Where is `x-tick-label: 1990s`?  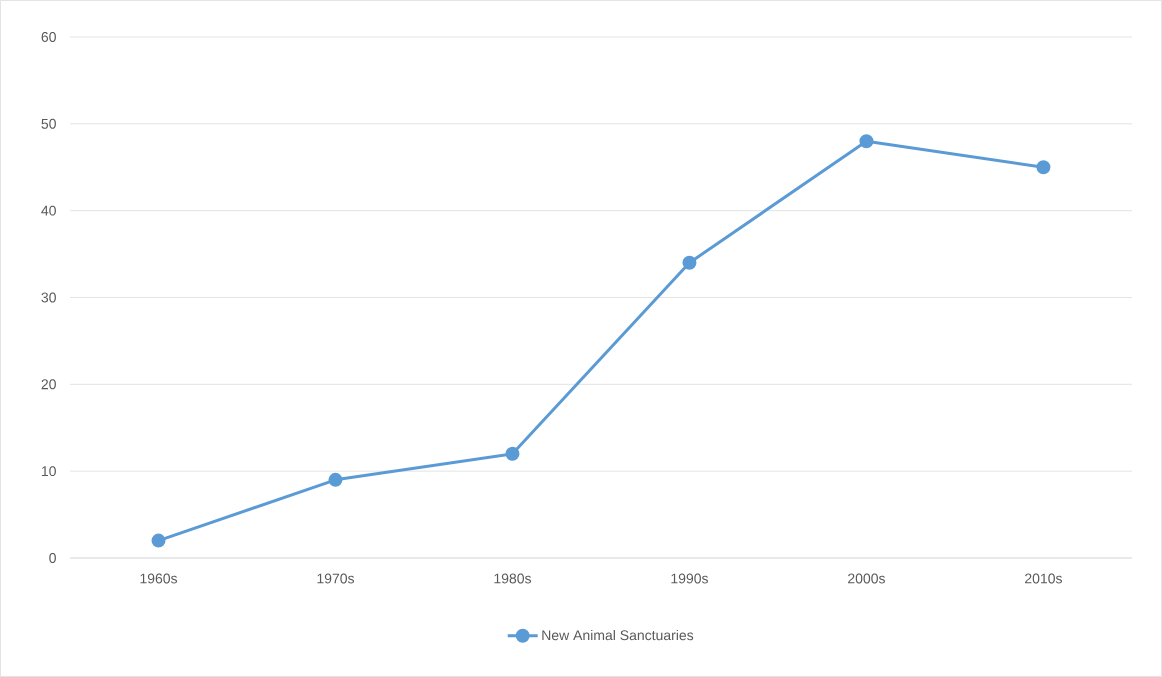
x-tick-label: 1990s is located at coordinates (690, 578).